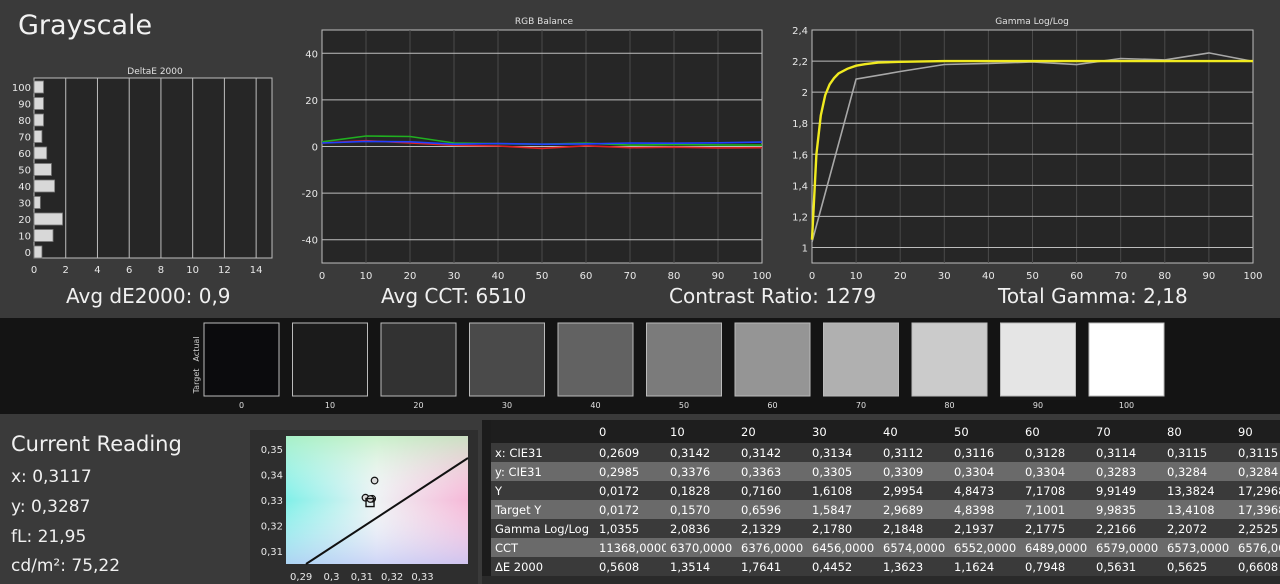  Describe the element at coordinates (196, 348) in the screenshot. I see `actual-label: Actual` at that location.